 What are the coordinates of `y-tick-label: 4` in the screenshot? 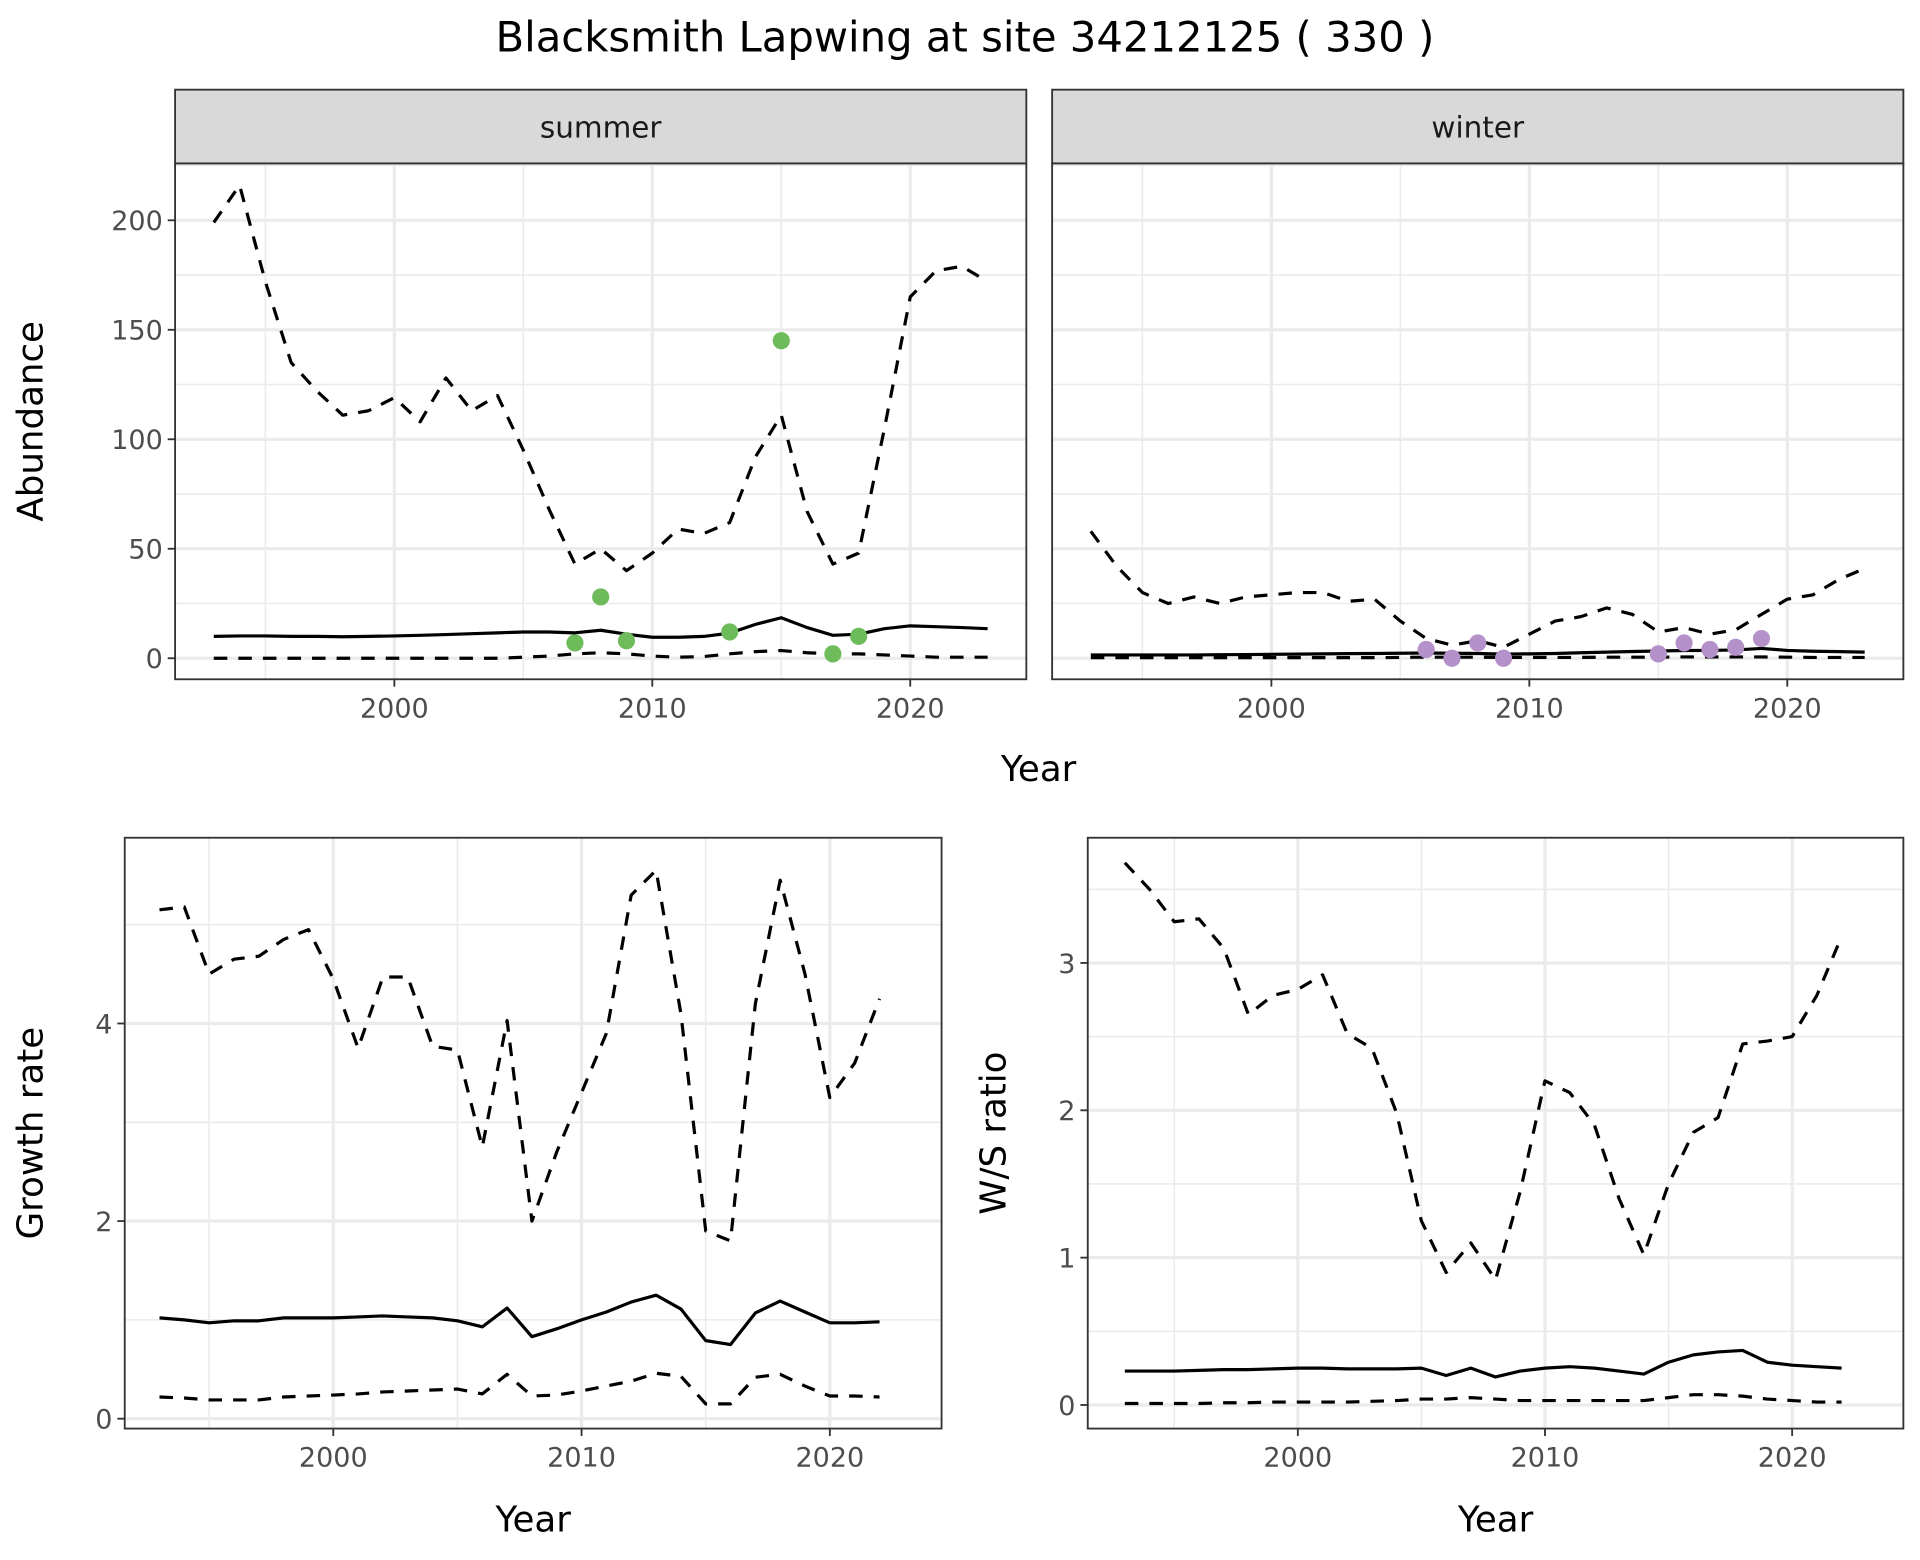 It's located at (103, 1024).